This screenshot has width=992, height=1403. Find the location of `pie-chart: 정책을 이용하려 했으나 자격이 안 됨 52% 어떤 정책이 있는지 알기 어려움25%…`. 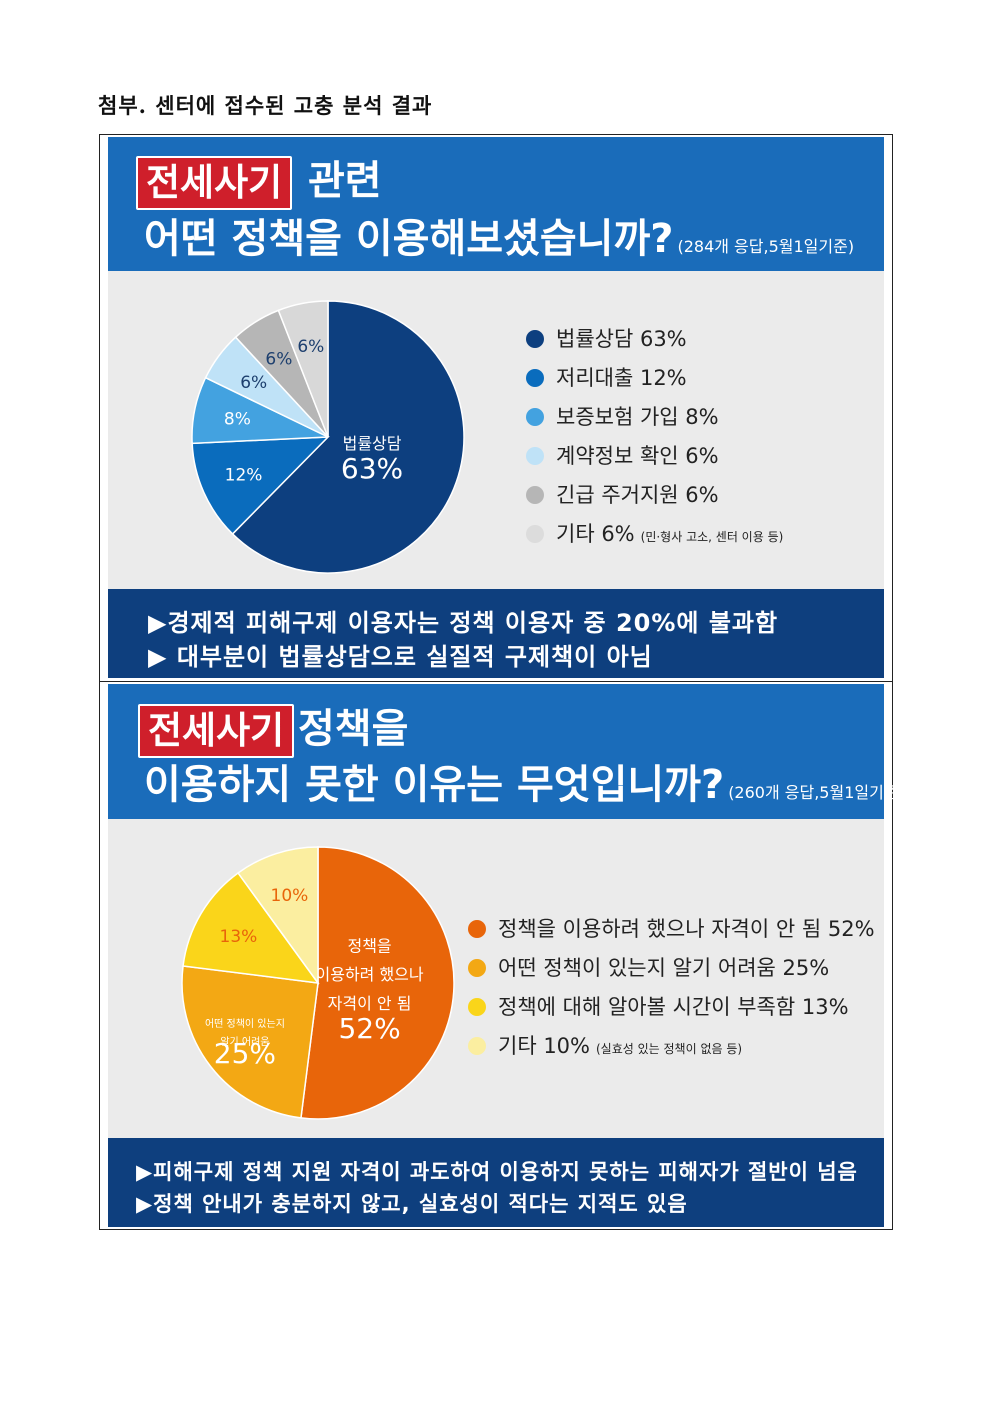

pie-chart: 정책을 이용하려 했으나 자격이 안 됨 52% 어떤 정책이 있는지 알기 어려움25%… is located at coordinates (318, 983).